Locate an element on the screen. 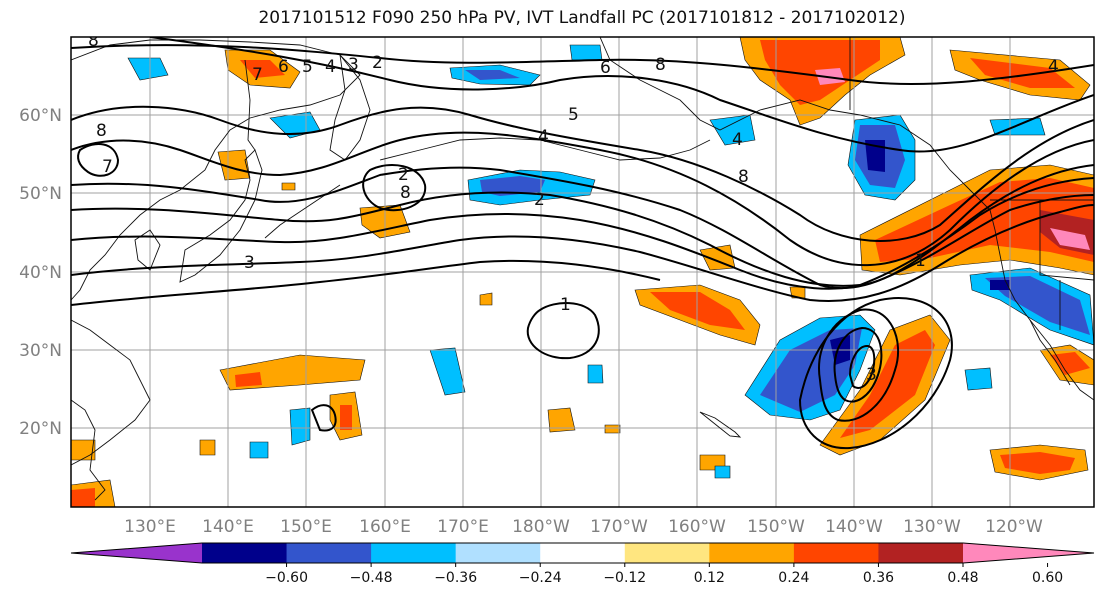  lat-tick-label: 40°N is located at coordinates (40, 273).